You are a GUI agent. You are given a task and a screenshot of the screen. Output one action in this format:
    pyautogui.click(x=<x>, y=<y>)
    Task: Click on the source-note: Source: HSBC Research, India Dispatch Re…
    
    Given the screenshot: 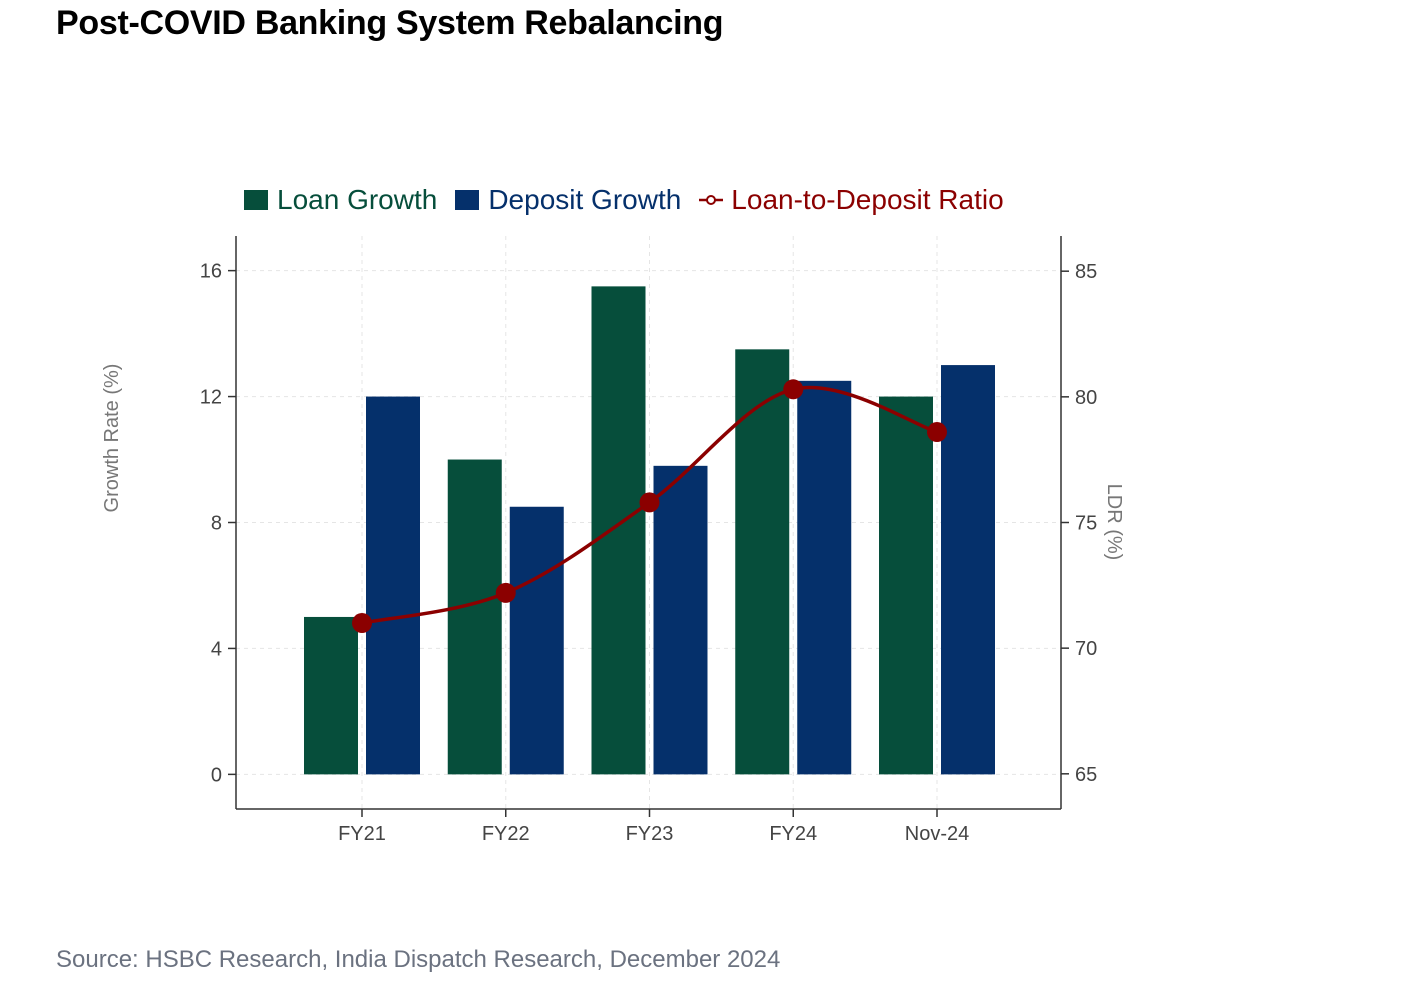 What is the action you would take?
    pyautogui.click(x=418, y=959)
    